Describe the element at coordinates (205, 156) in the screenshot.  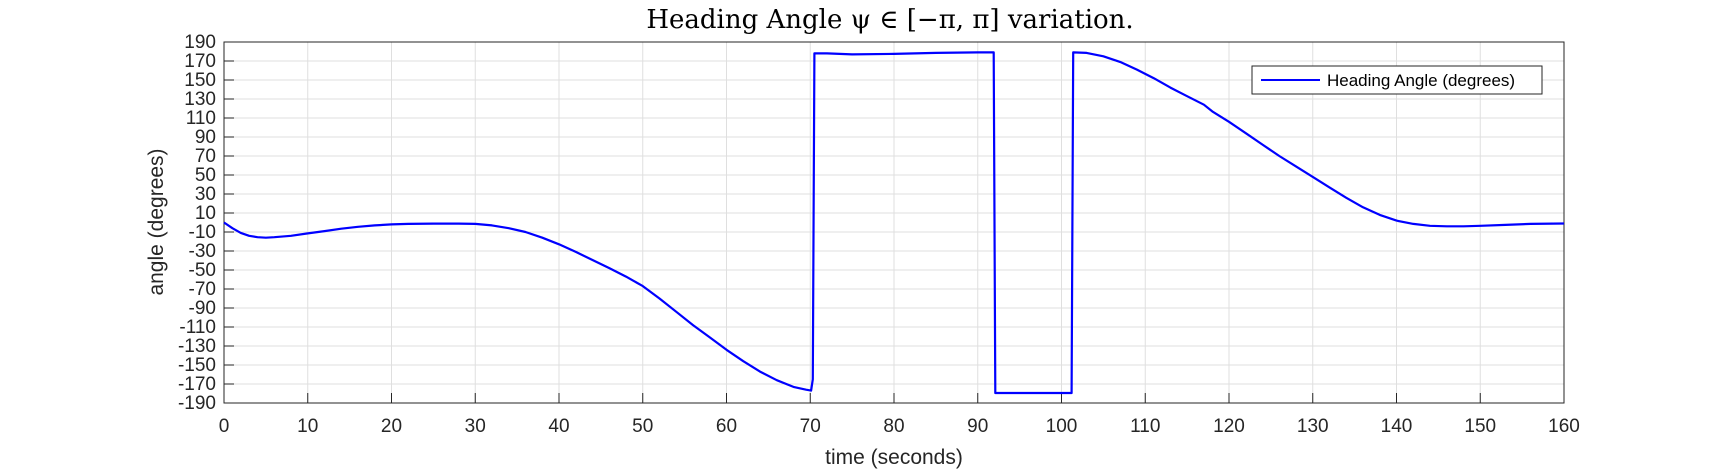
I see `y-tick-label: 70` at that location.